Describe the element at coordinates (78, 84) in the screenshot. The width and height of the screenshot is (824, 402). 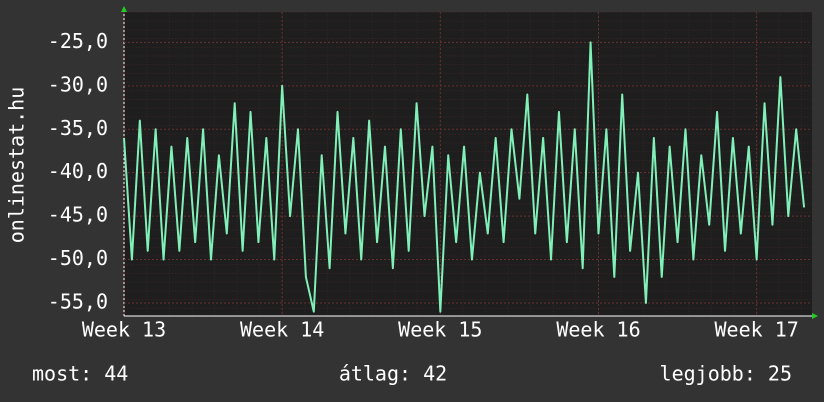
I see `y-tick-label: -30,0` at that location.